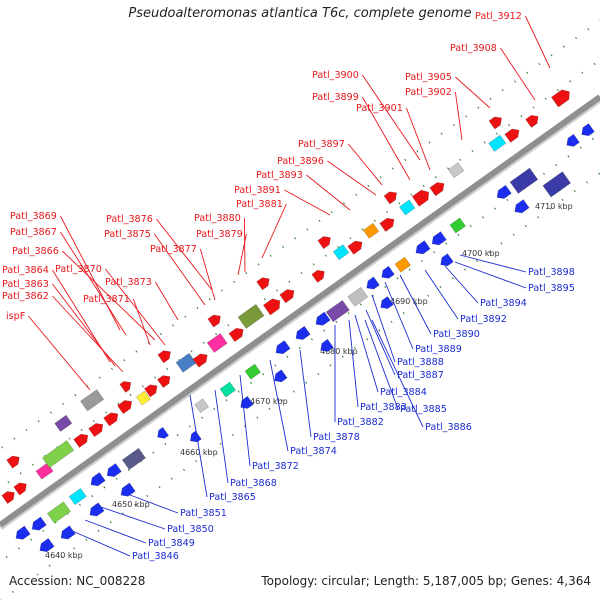 The width and height of the screenshot is (600, 600). What do you see at coordinates (313, 451) in the screenshot?
I see `reverse-gene-label: Patl_3874` at bounding box center [313, 451].